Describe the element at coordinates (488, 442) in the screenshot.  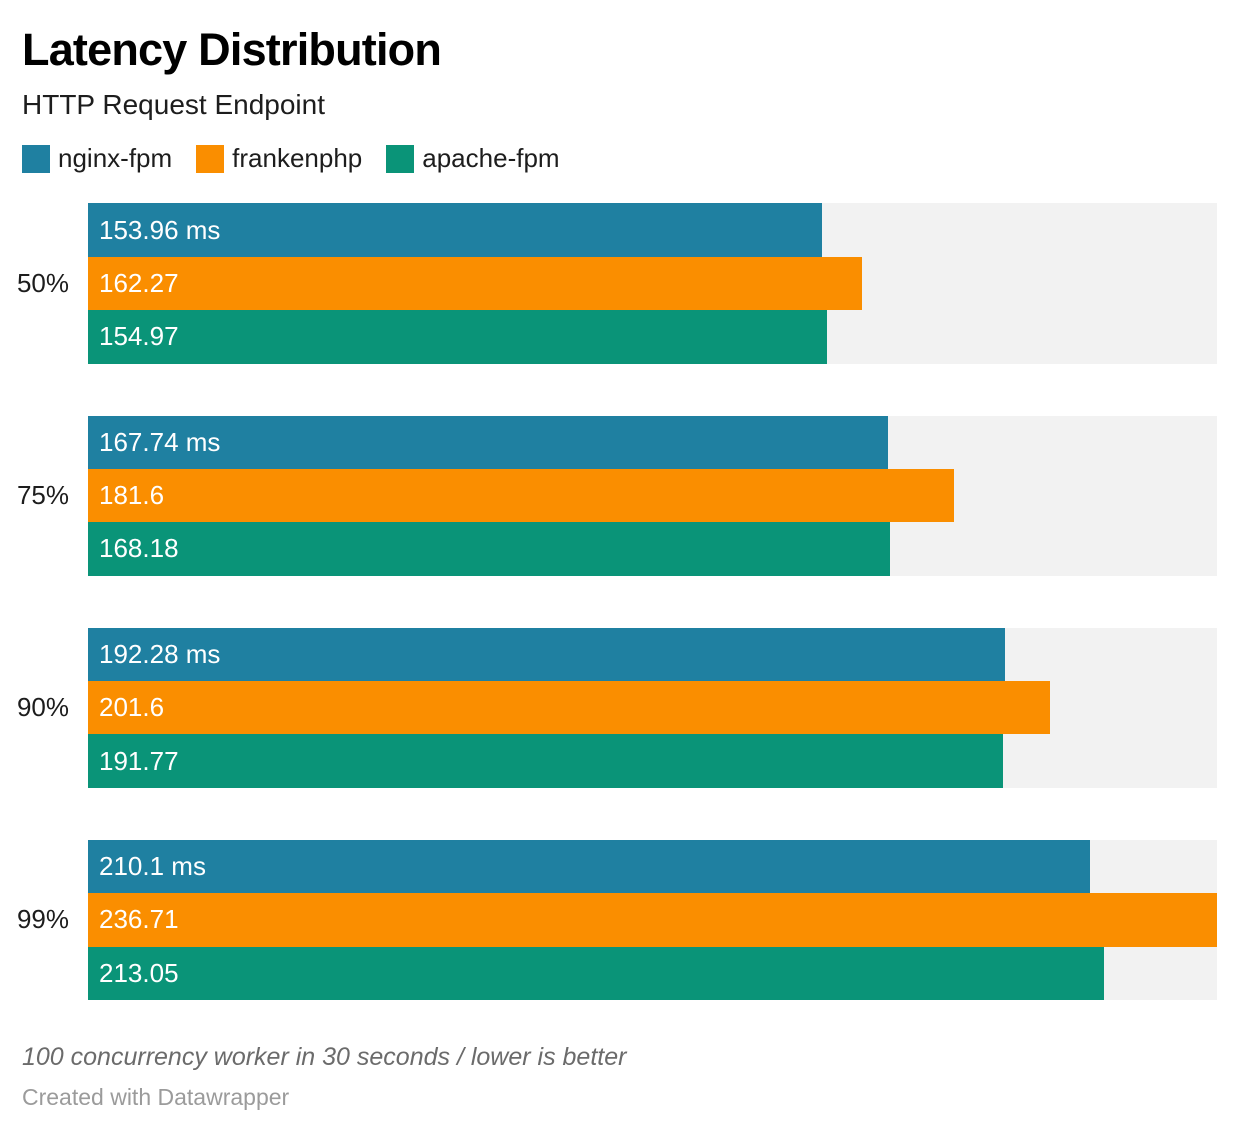
I see `bar-nginx-fpm-75%: 167.74 ms` at that location.